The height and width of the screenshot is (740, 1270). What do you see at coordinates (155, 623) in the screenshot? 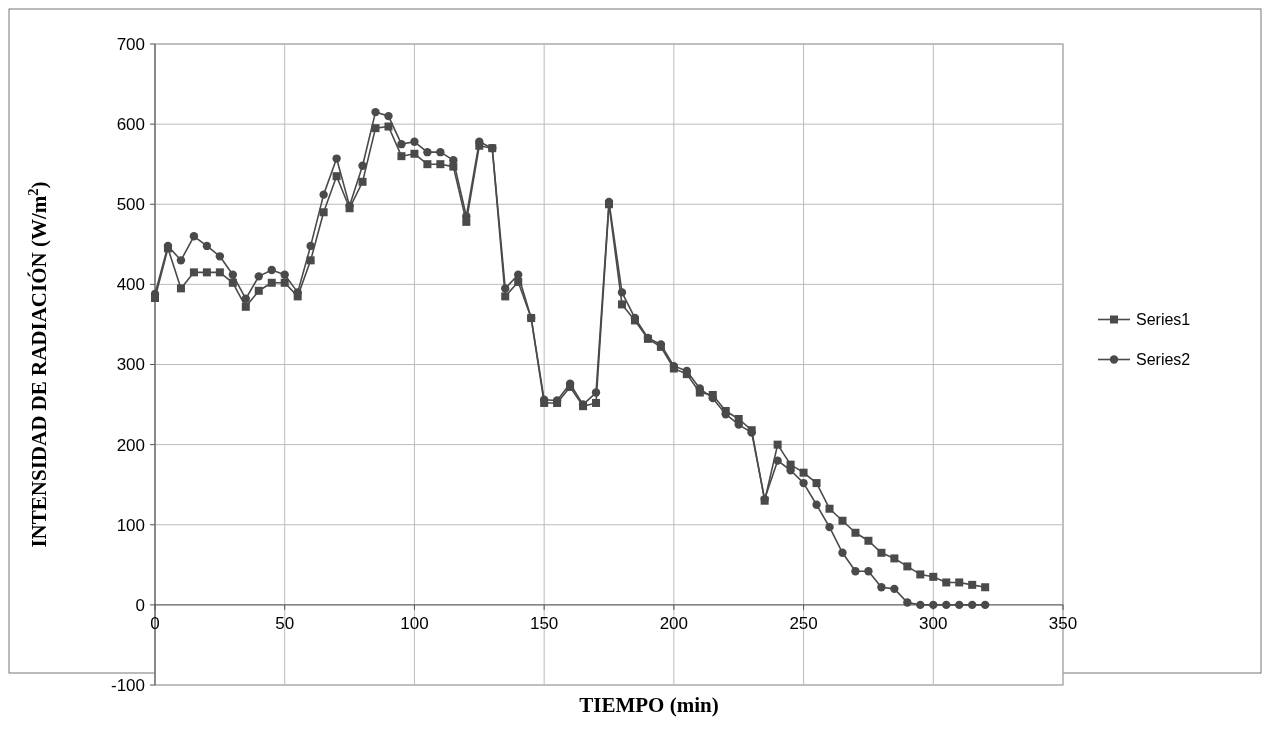
I see `x-tick-label: 0` at bounding box center [155, 623].